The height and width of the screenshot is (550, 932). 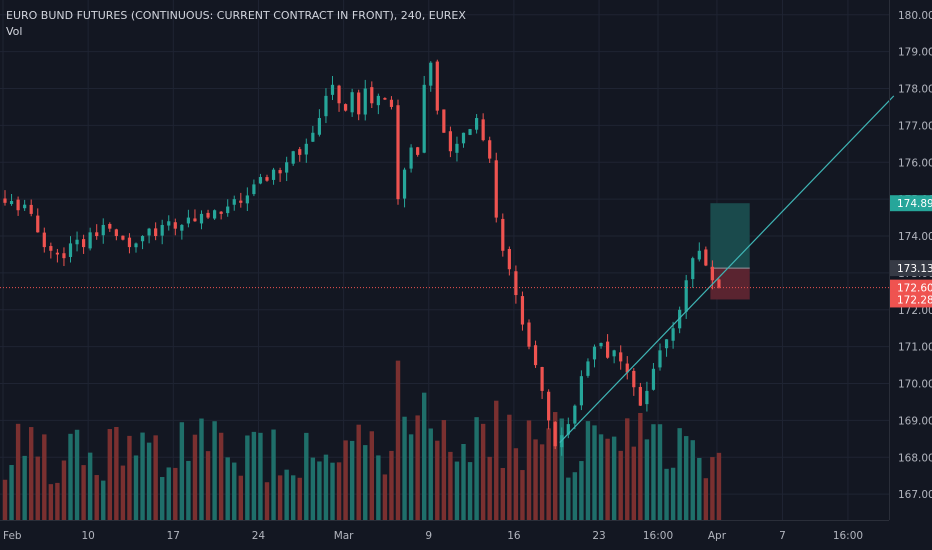 What do you see at coordinates (173, 536) in the screenshot?
I see `time-tick-label: 17` at bounding box center [173, 536].